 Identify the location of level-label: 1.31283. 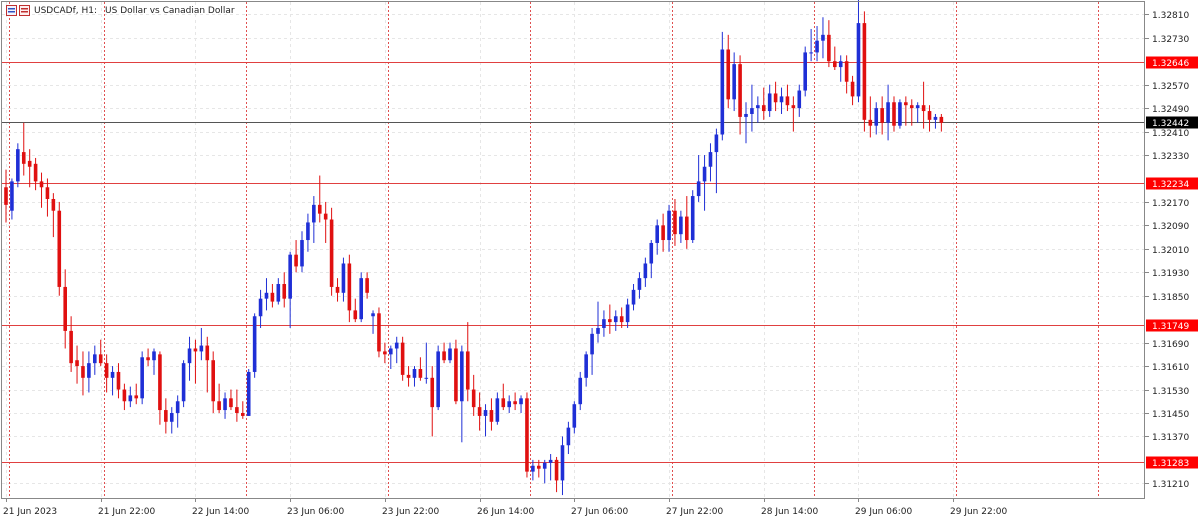
(1170, 464).